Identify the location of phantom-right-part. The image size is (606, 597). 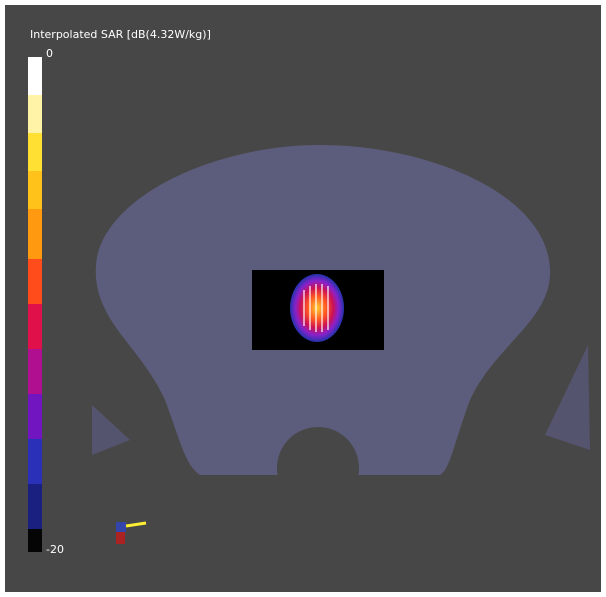
(567, 397).